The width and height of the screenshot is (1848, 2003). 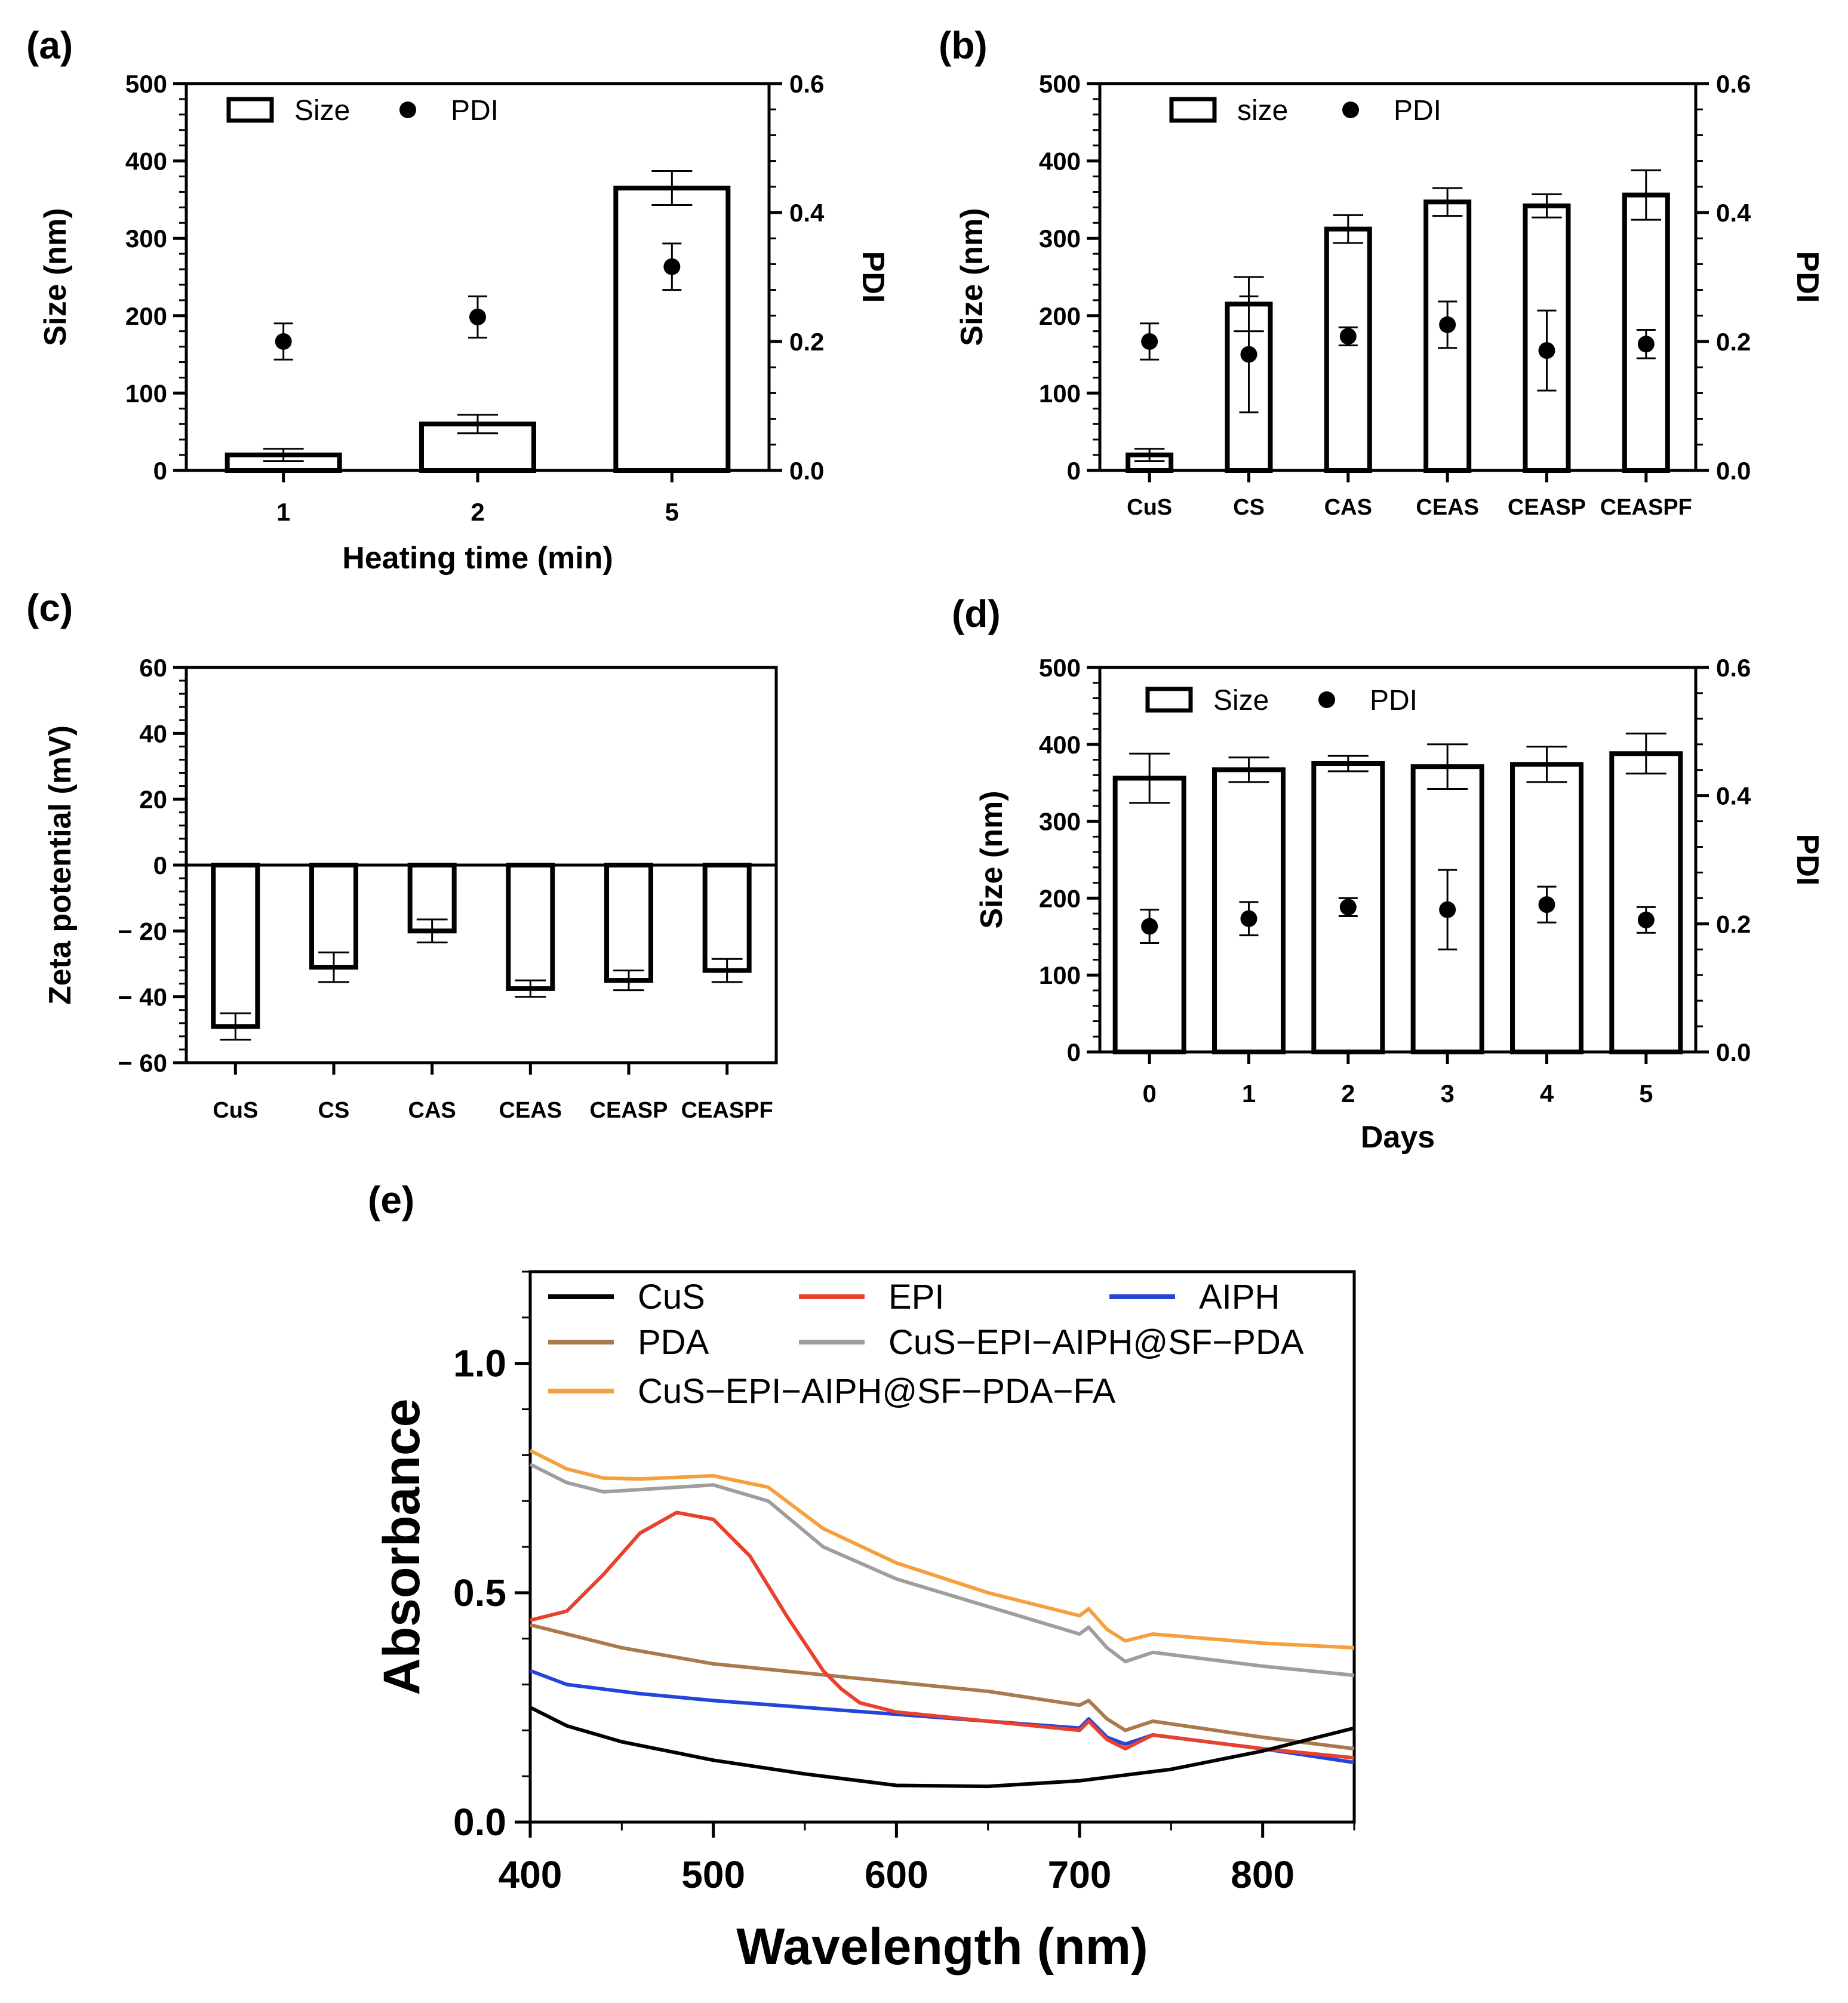 What do you see at coordinates (1807, 277) in the screenshot?
I see `y2-axis-title: PDI` at bounding box center [1807, 277].